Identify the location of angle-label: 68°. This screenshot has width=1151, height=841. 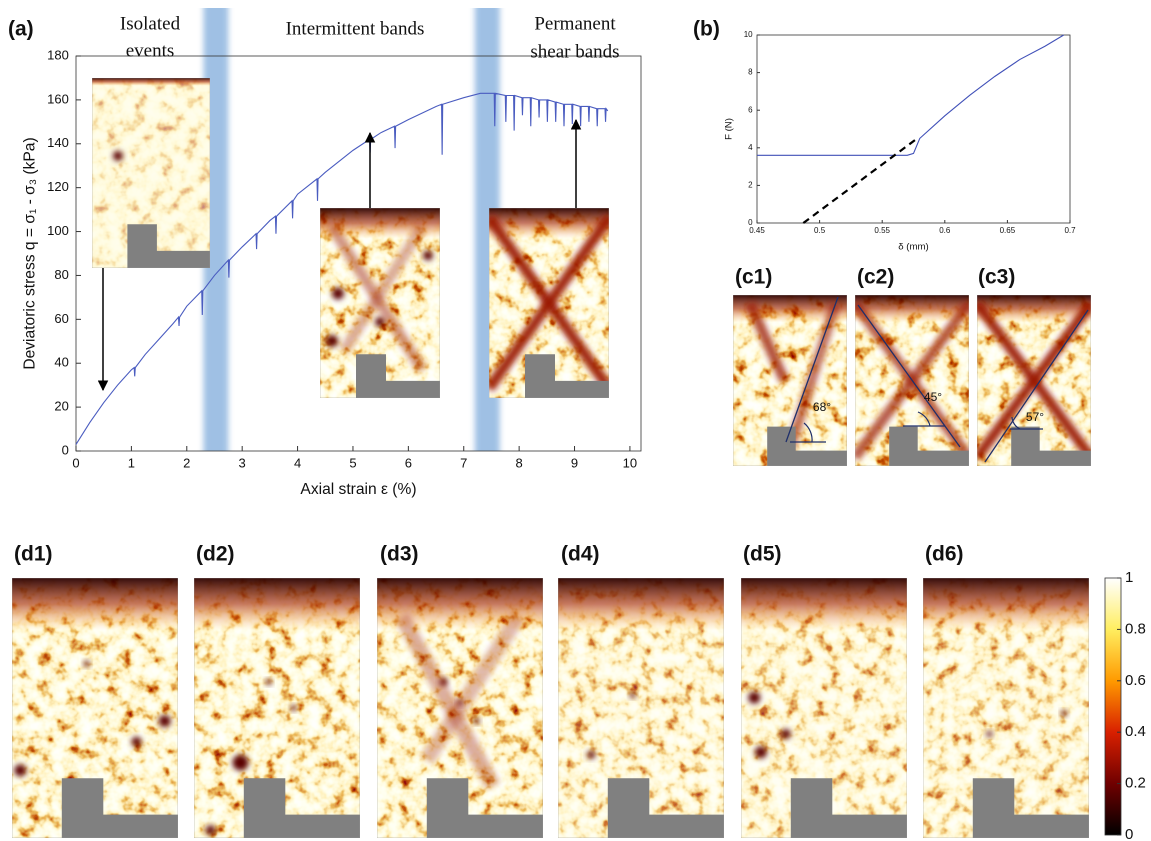
(822, 407).